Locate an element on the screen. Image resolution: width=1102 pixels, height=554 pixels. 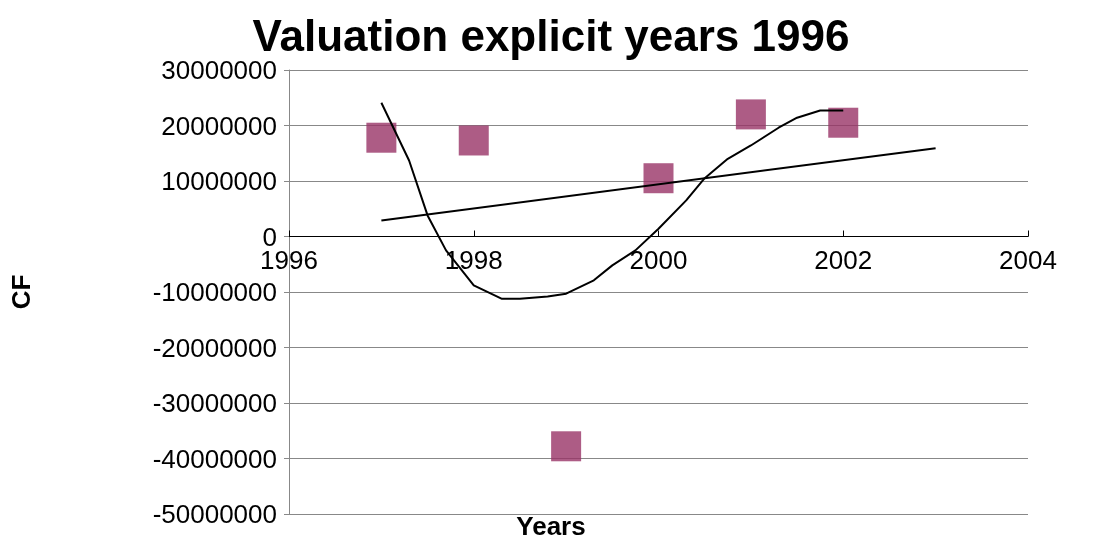
y-tick-label: -50000000 is located at coordinates (214, 514).